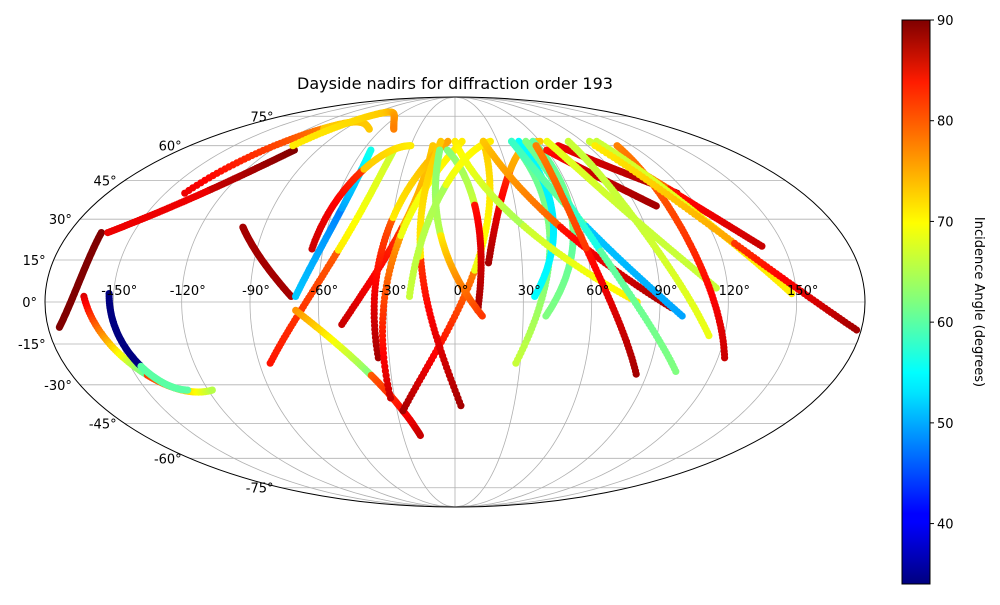  What do you see at coordinates (170, 147) in the screenshot?
I see `lat-tick-label: 60°` at bounding box center [170, 147].